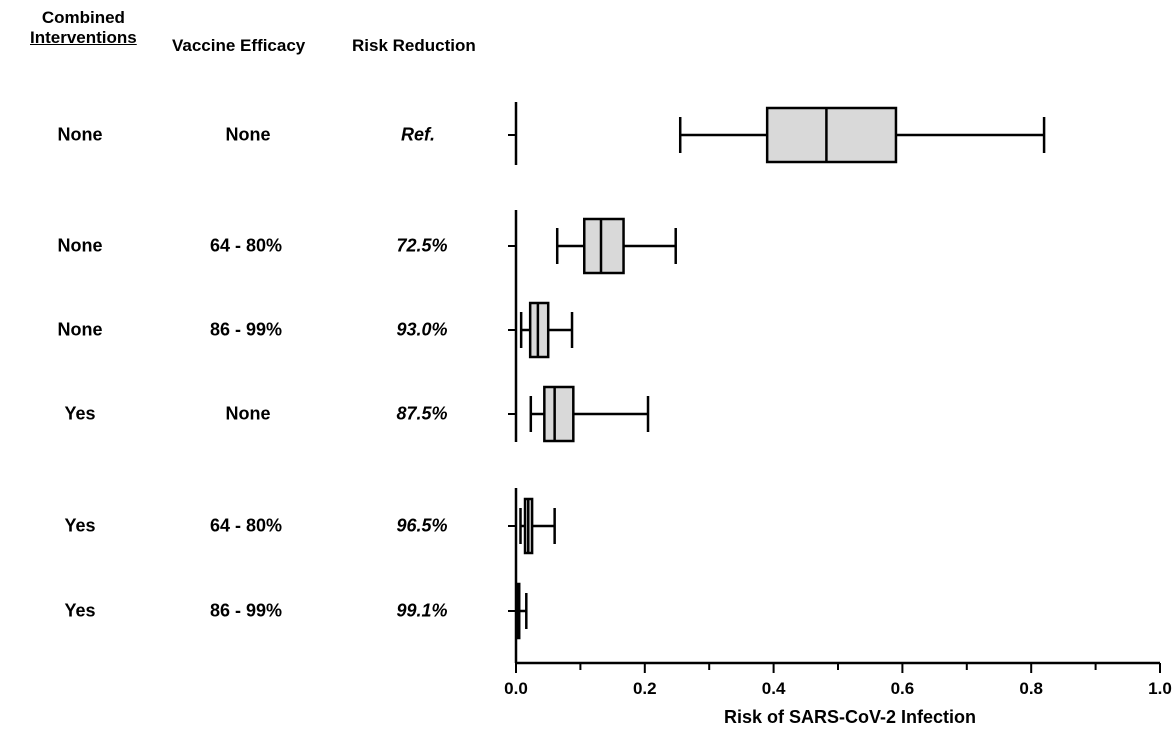 The height and width of the screenshot is (733, 1173). What do you see at coordinates (903, 688) in the screenshot?
I see `x-tick-label-3: 0.6` at bounding box center [903, 688].